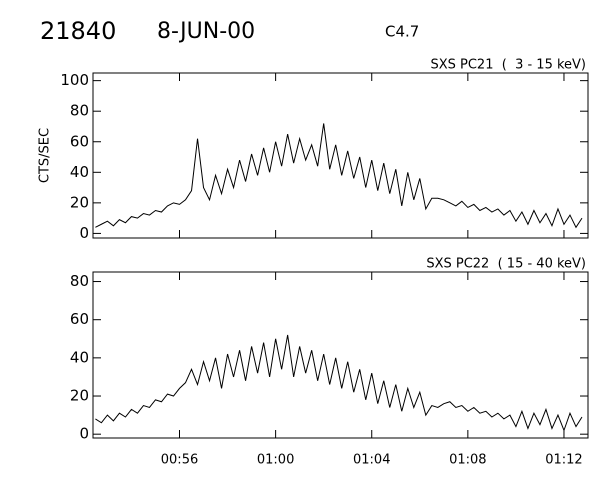 Image resolution: width=600 pixels, height=480 pixels. Describe the element at coordinates (402, 32) in the screenshot. I see `flare-class: C4.7` at that location.